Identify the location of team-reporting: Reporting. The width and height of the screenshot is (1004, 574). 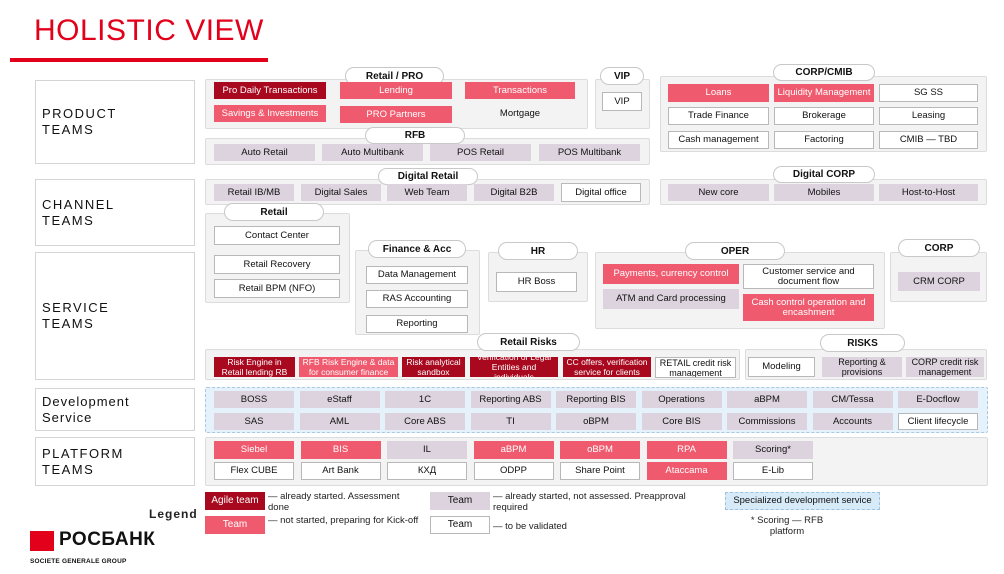
(417, 324).